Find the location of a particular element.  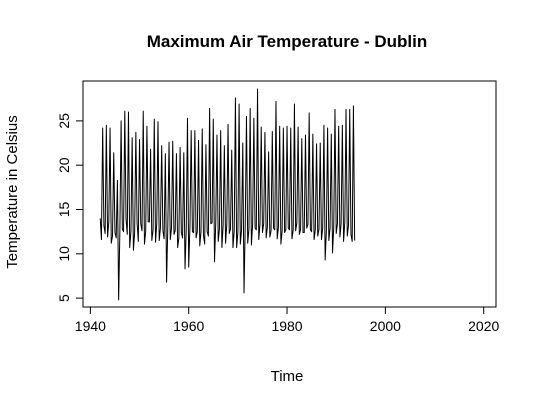

x-axis: 1940 1960 1980 2000 2020 is located at coordinates (287, 320).